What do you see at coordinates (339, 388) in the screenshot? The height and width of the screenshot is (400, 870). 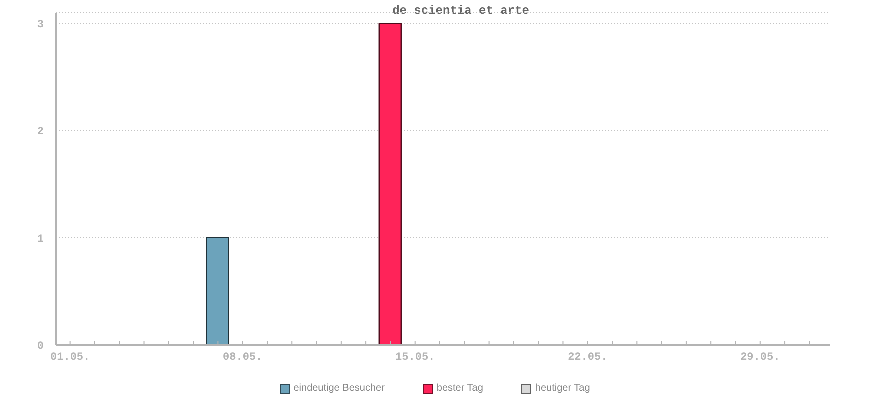 I see `legend-label: eindeutige Besucher` at bounding box center [339, 388].